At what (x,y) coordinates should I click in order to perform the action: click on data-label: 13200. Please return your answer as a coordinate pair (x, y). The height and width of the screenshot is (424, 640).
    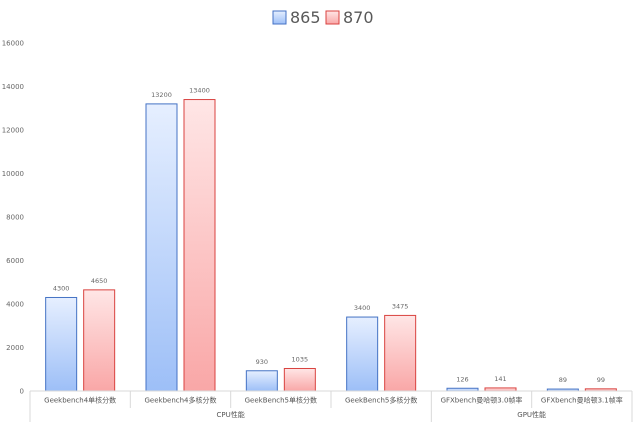
    Looking at the image, I should click on (161, 95).